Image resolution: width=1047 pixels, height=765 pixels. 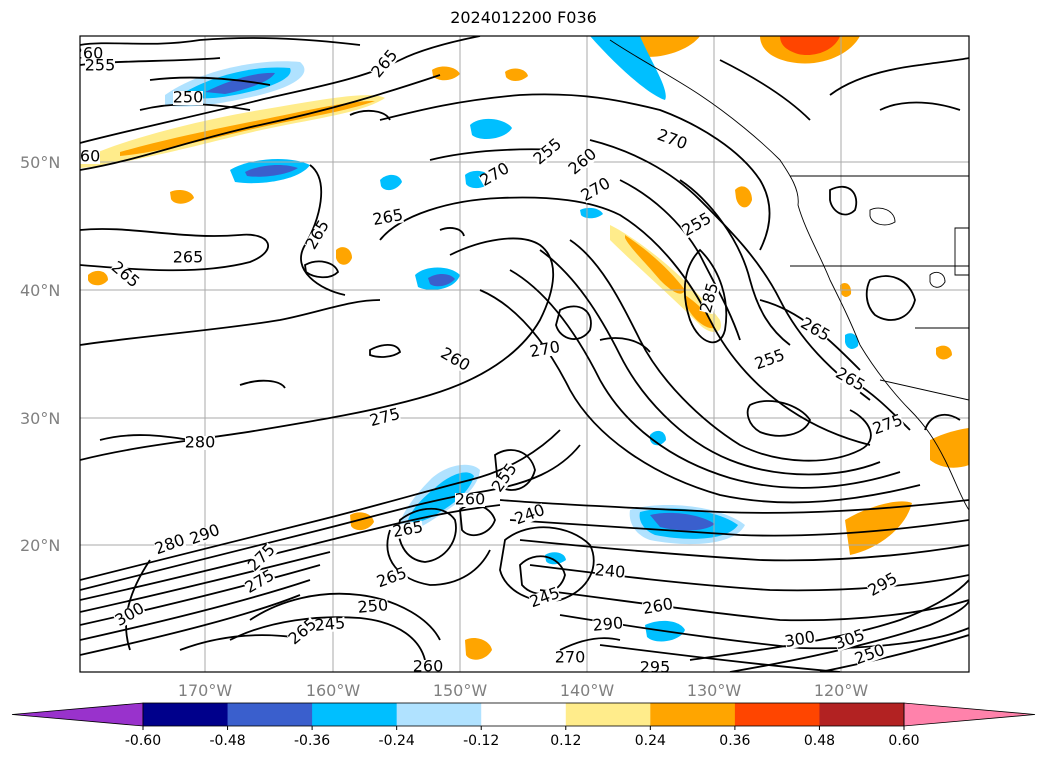 What do you see at coordinates (523, 17) in the screenshot?
I see `map-title: 2024012200 F036` at bounding box center [523, 17].